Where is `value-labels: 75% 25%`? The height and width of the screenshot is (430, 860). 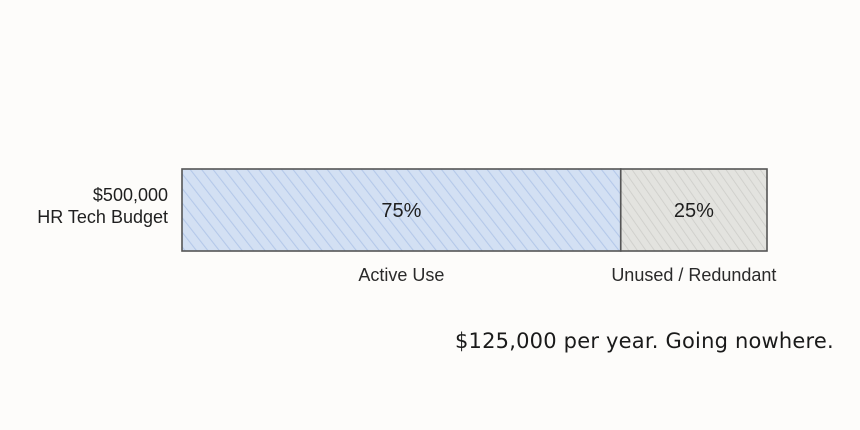 value-labels: 75% 25% is located at coordinates (547, 211).